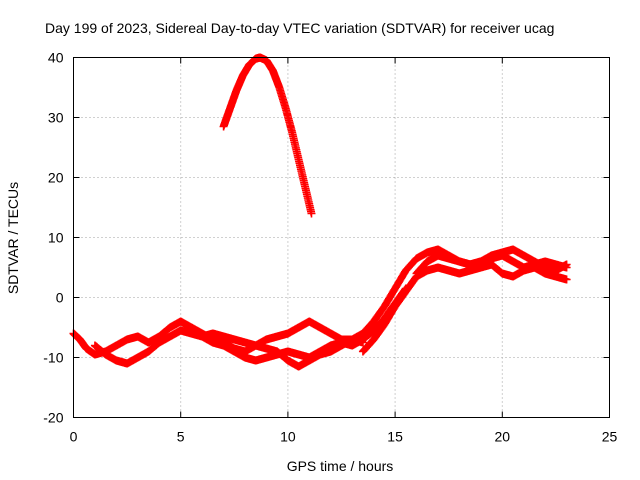  I want to click on x-tick-label: 0, so click(74, 437).